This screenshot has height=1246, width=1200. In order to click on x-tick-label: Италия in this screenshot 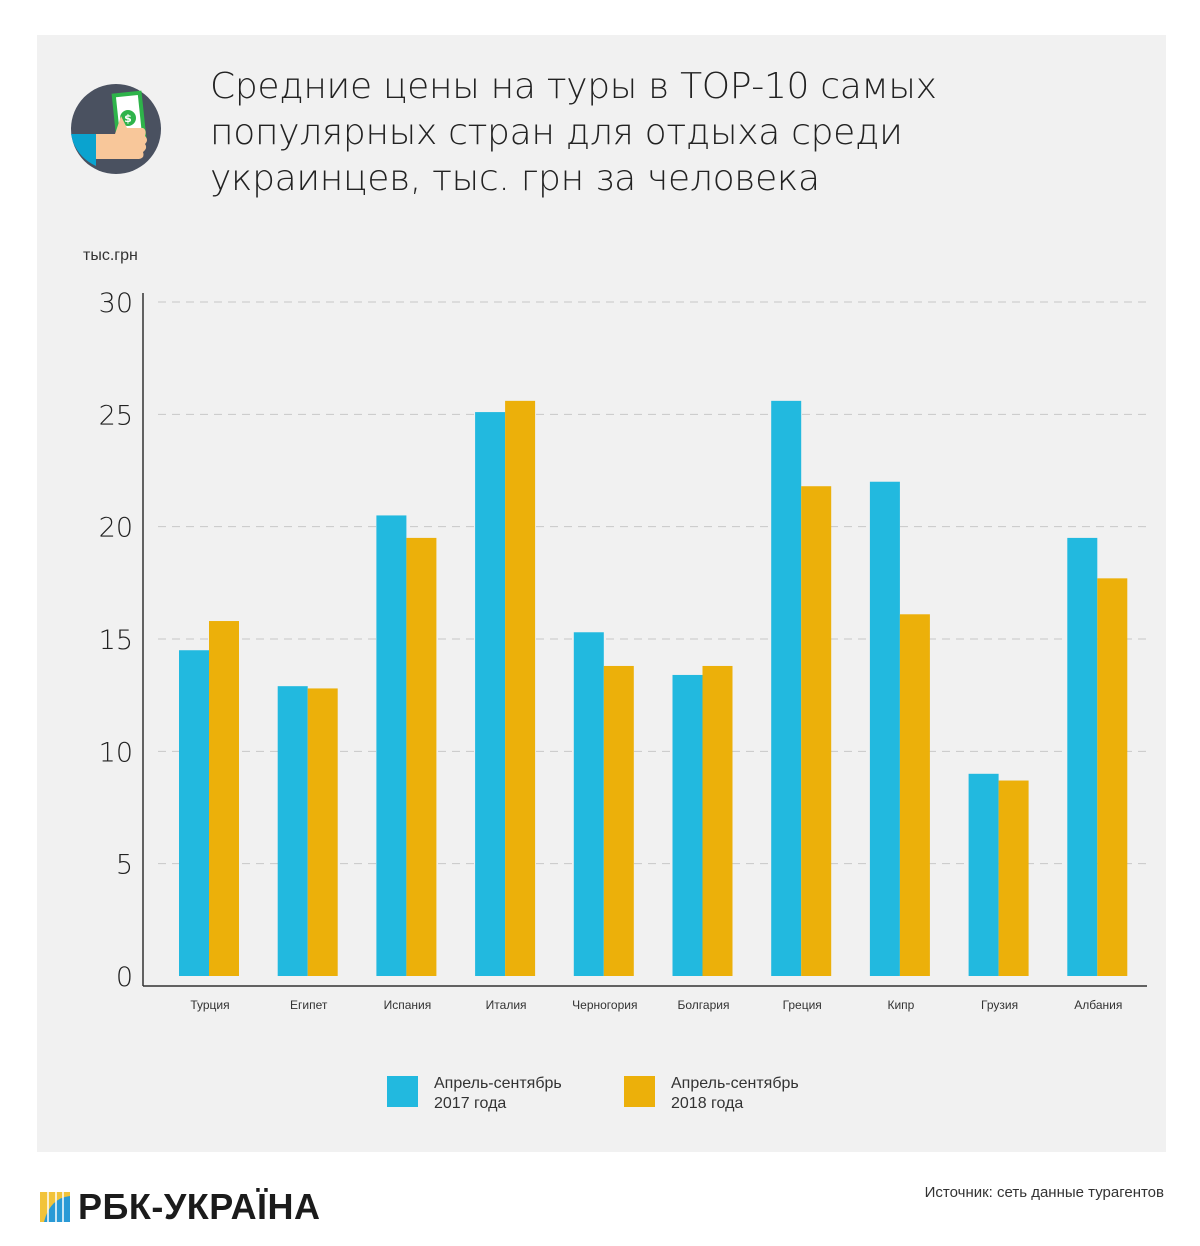, I will do `click(506, 1005)`.